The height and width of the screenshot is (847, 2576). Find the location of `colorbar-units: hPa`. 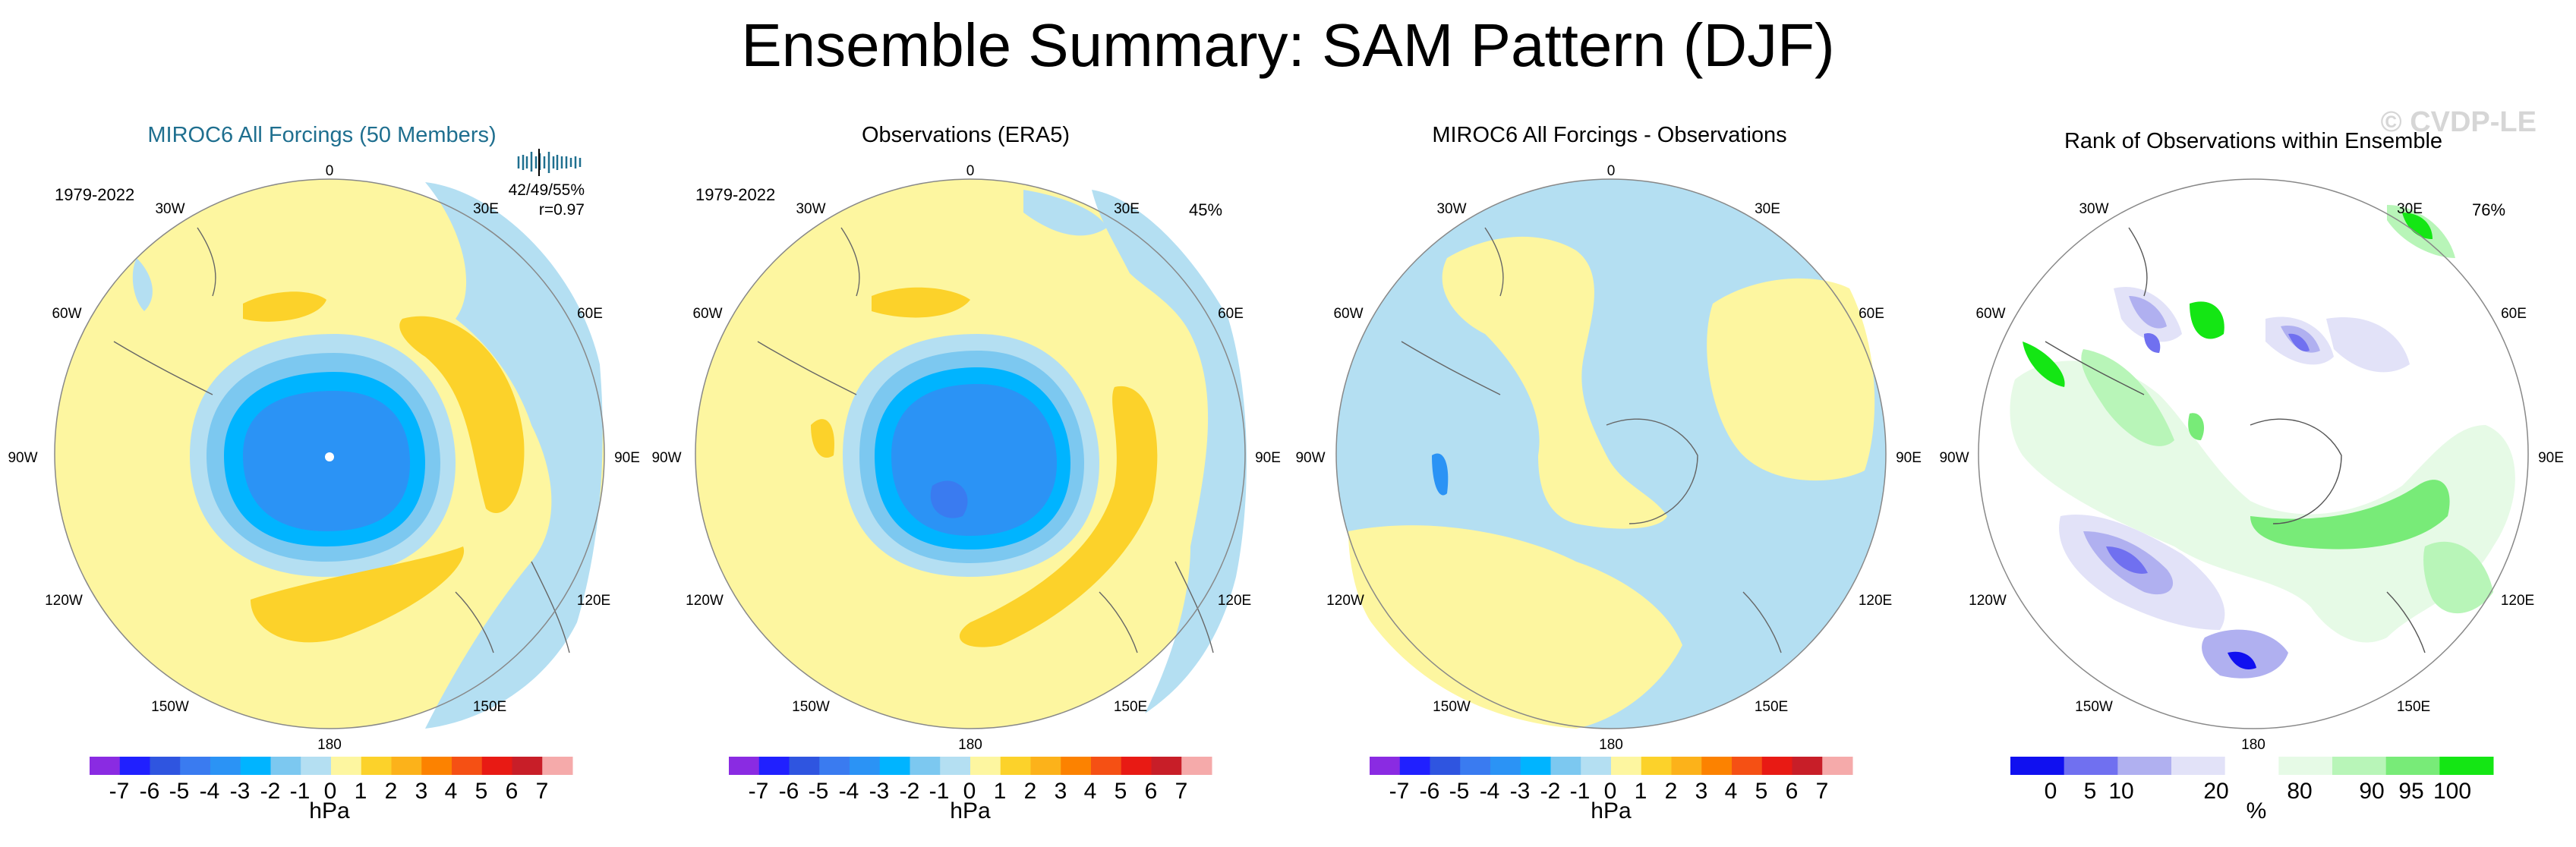

colorbar-units: hPa is located at coordinates (970, 810).